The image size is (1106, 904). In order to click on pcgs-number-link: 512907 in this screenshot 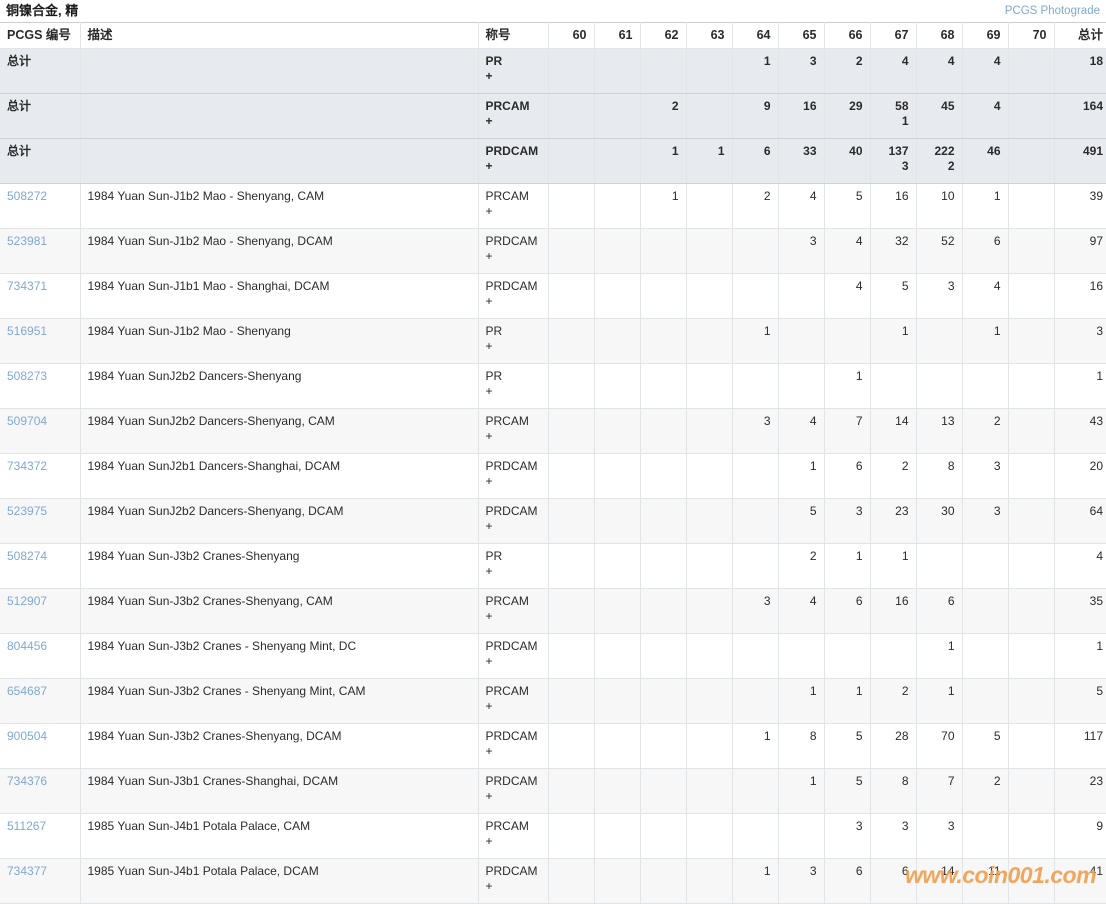, I will do `click(27, 601)`.